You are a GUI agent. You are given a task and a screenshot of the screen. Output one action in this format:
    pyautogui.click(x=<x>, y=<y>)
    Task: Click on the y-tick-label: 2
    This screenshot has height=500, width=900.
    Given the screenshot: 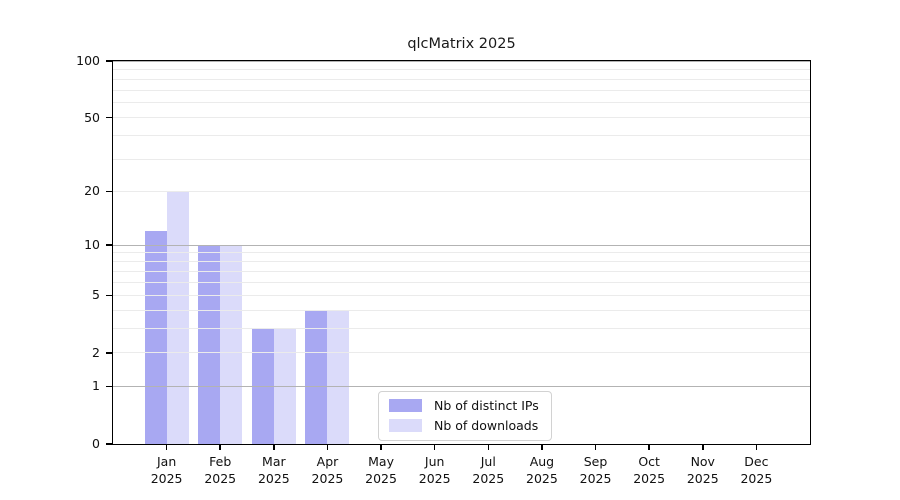 What is the action you would take?
    pyautogui.click(x=96, y=352)
    